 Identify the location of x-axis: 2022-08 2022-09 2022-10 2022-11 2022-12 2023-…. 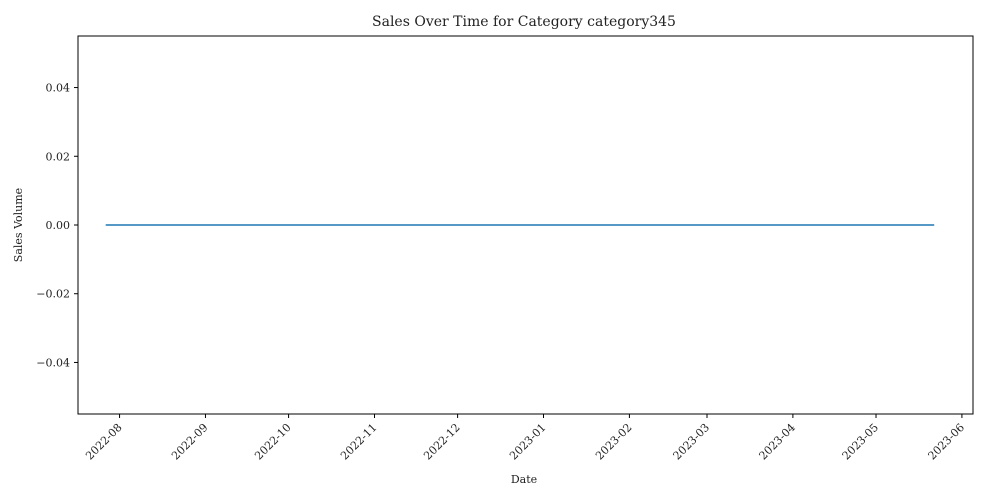
(525, 438).